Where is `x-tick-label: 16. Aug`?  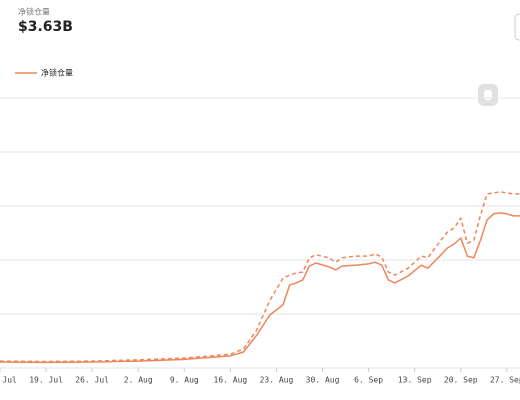
x-tick-label: 16. Aug is located at coordinates (231, 380).